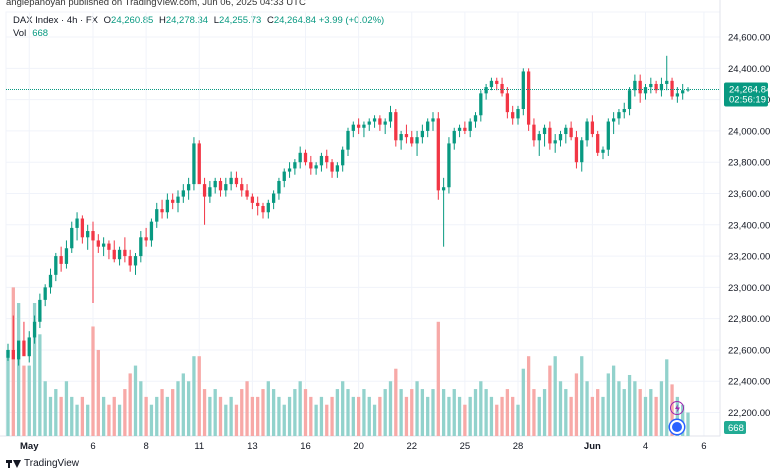 This screenshot has height=470, width=780. I want to click on time-tick-label: May, so click(29, 446).